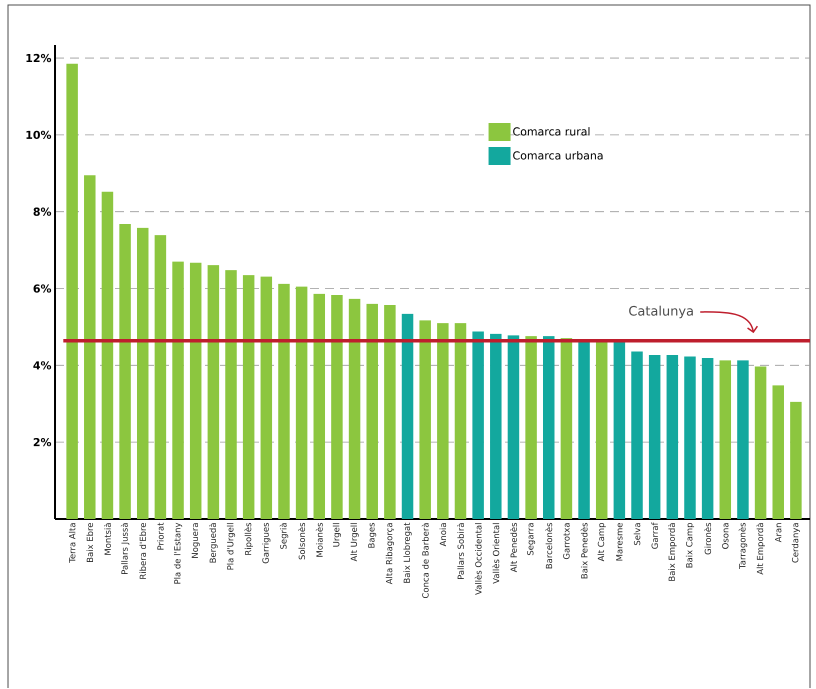 The image size is (816, 689). Describe the element at coordinates (248, 538) in the screenshot. I see `x-tick-label: Ripollès` at that location.